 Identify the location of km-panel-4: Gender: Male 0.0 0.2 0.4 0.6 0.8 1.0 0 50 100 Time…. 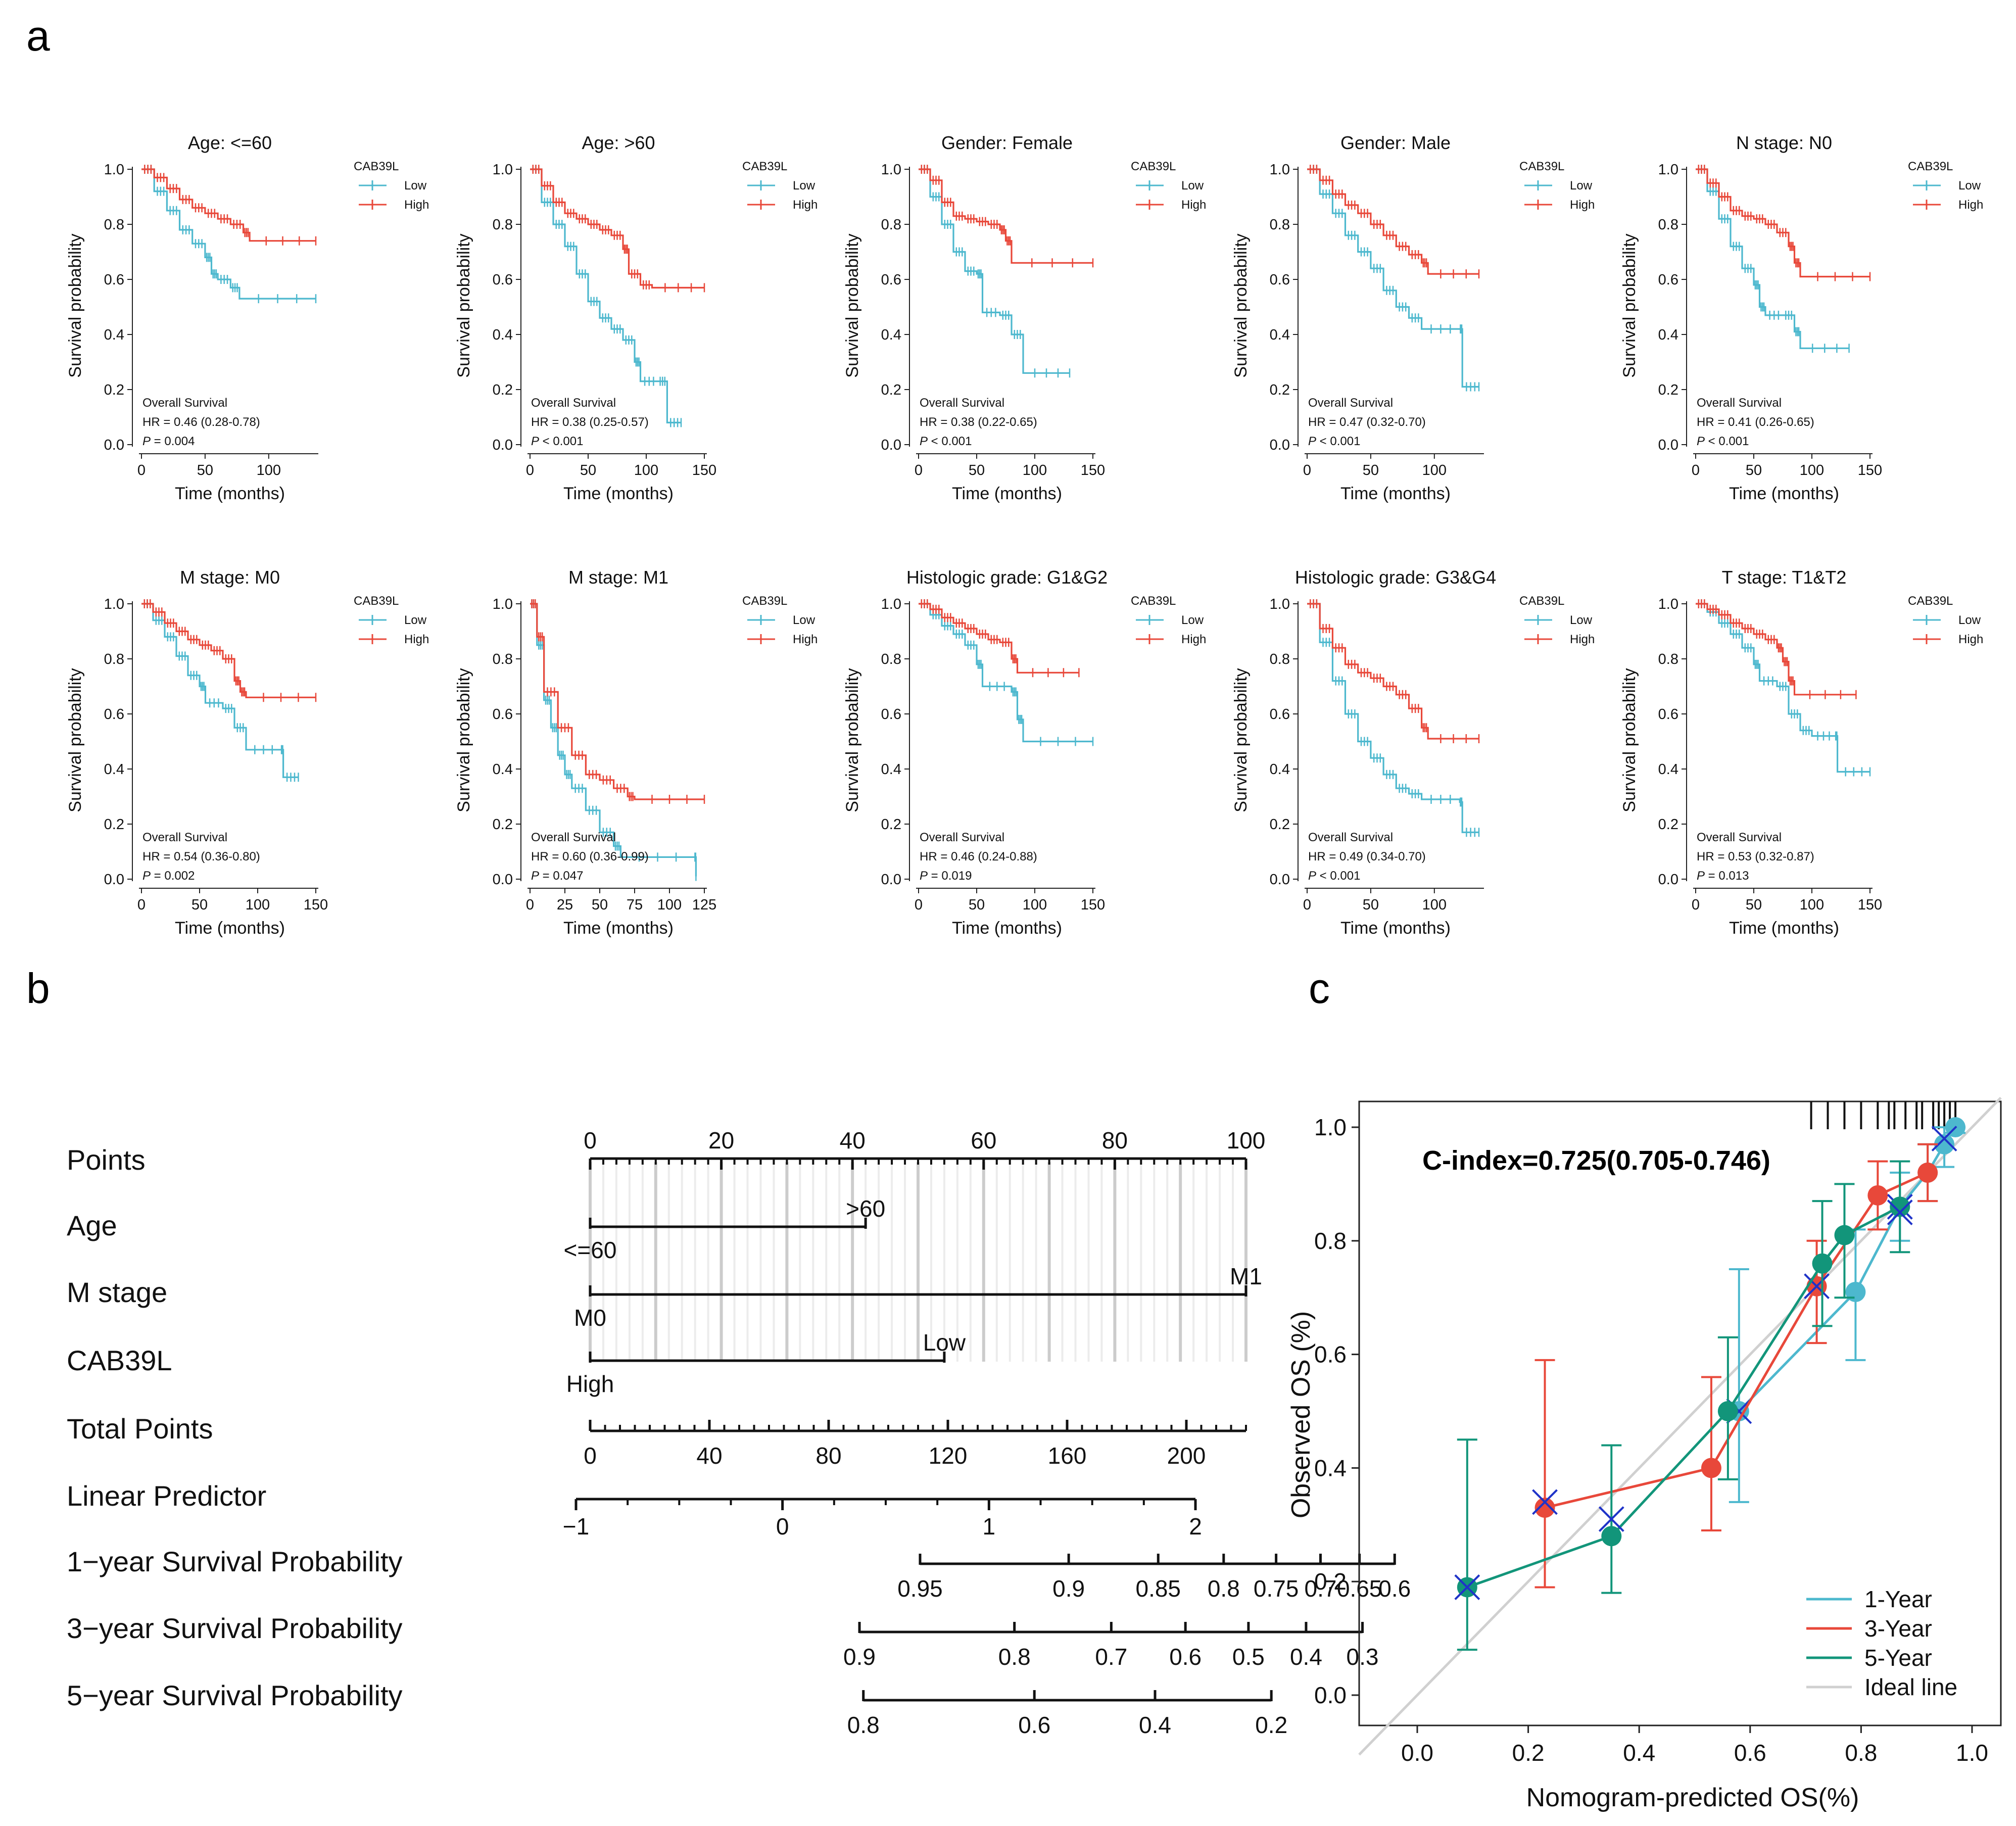
(1413, 318).